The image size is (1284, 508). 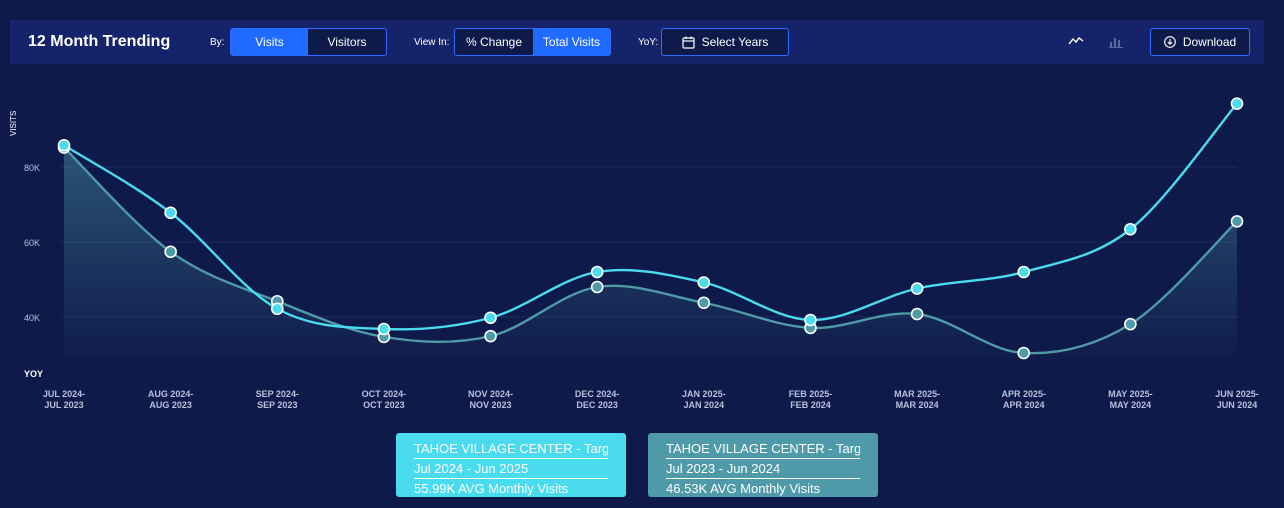 What do you see at coordinates (811, 394) in the screenshot?
I see `x-tick-label: FEB 2025-` at bounding box center [811, 394].